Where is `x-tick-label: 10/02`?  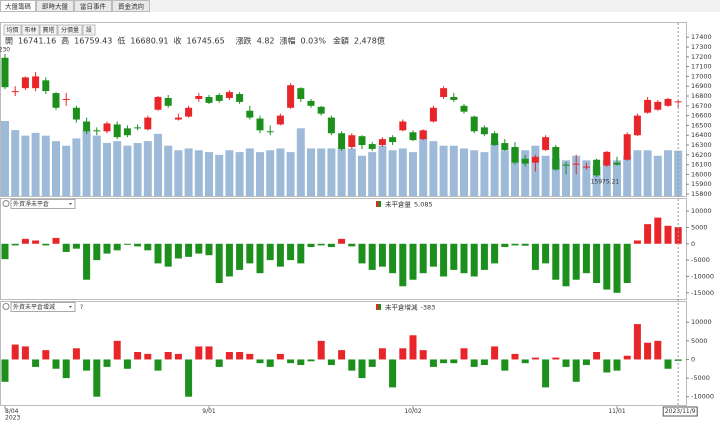
x-tick-label: 10/02 is located at coordinates (412, 411).